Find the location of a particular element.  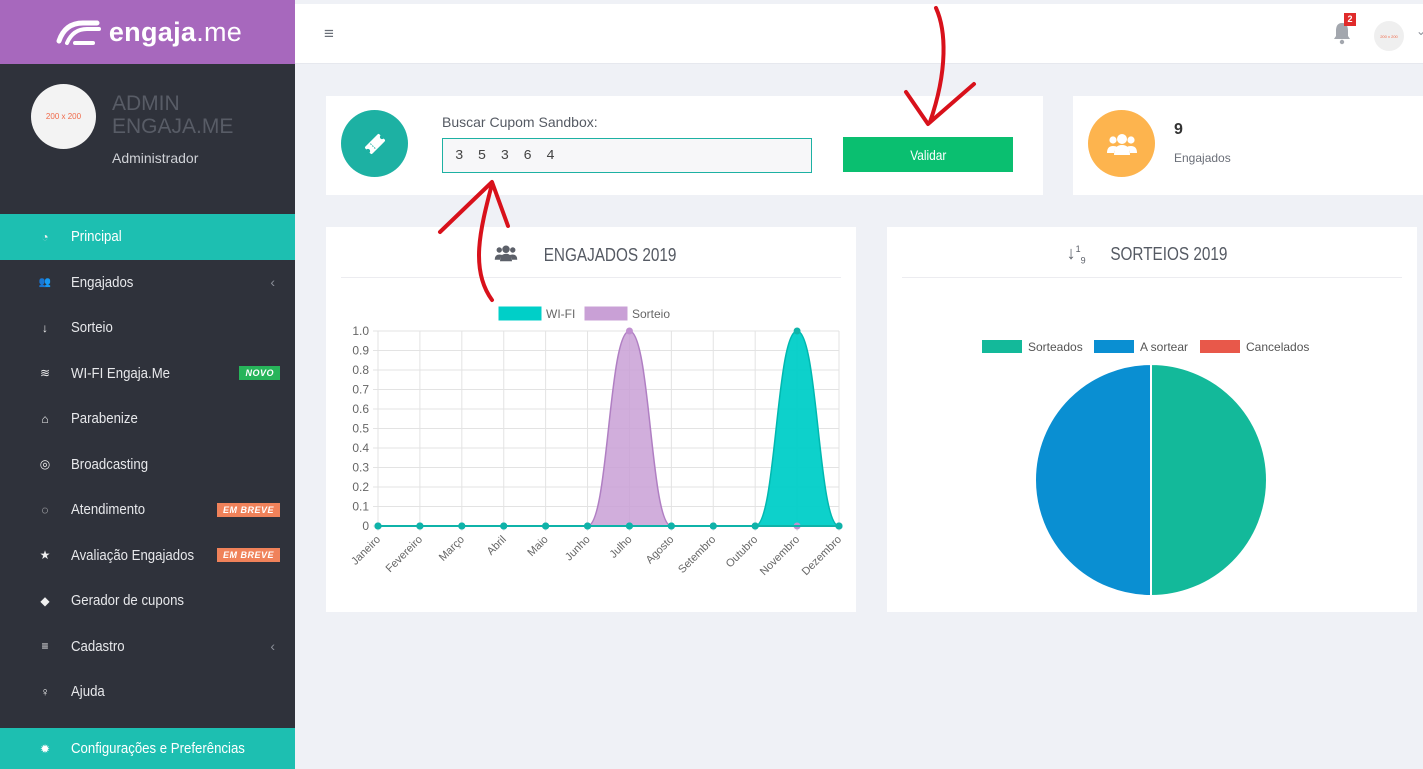

sidebar-item-cadastro: ≡ Cadastro ‹ is located at coordinates (147, 647).